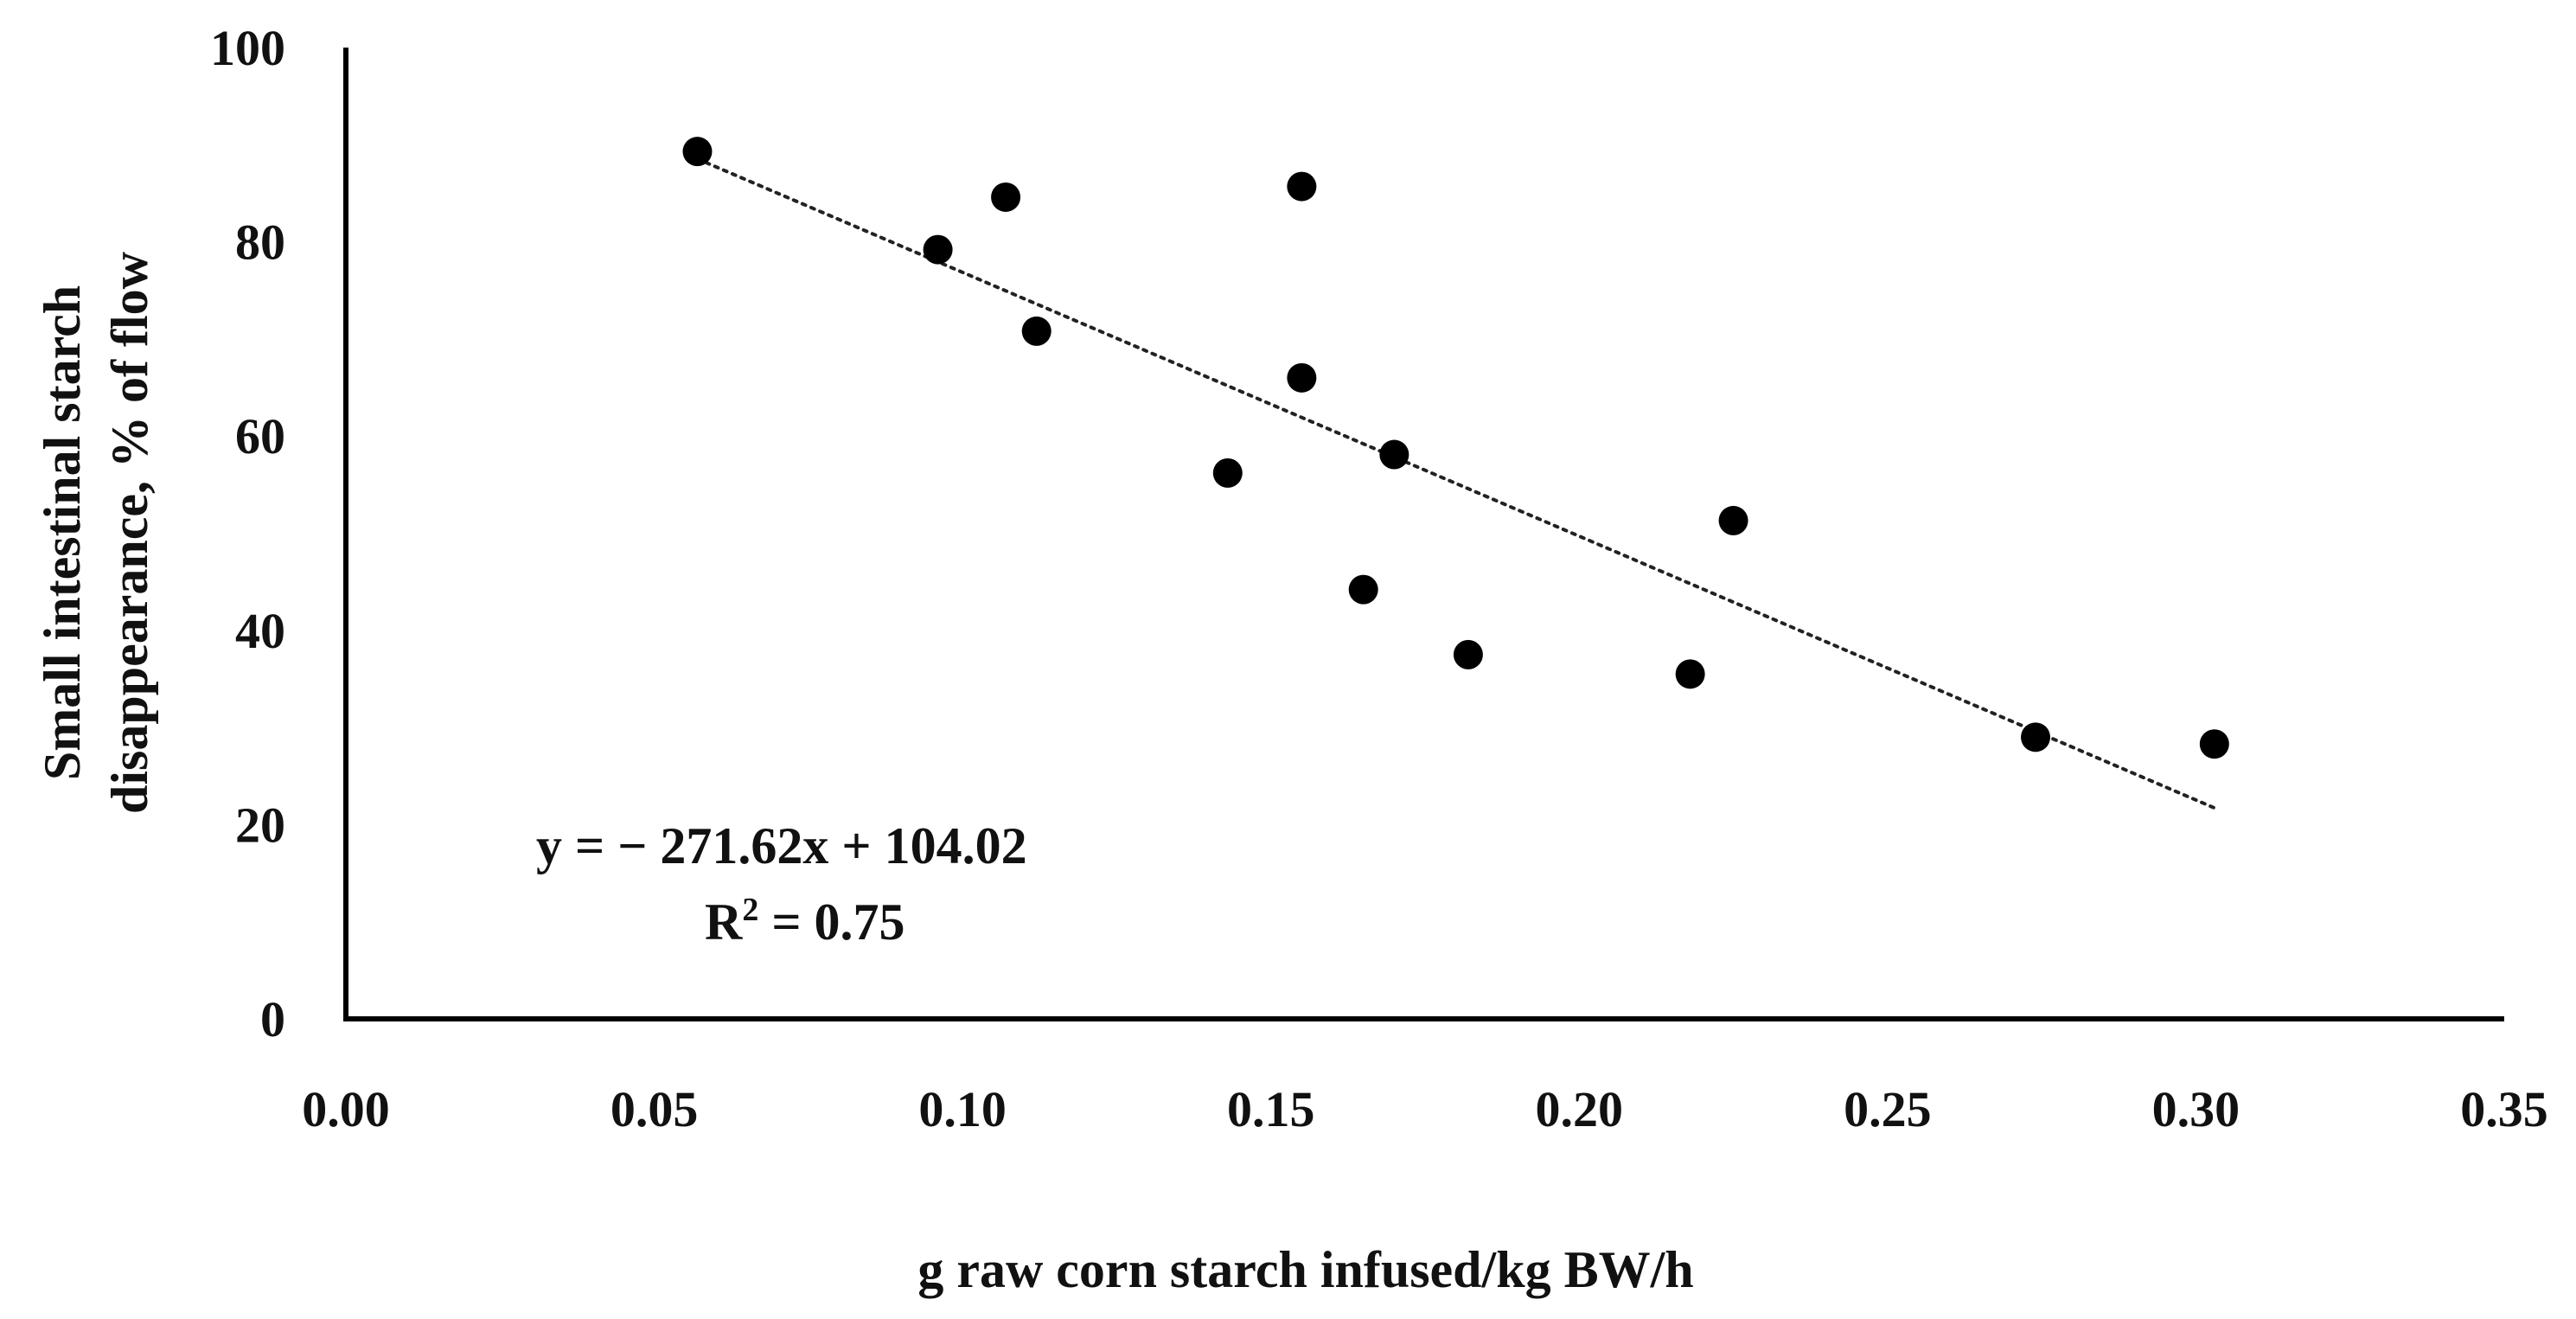  What do you see at coordinates (963, 1109) in the screenshot?
I see `x-tick-label: 0.10` at bounding box center [963, 1109].